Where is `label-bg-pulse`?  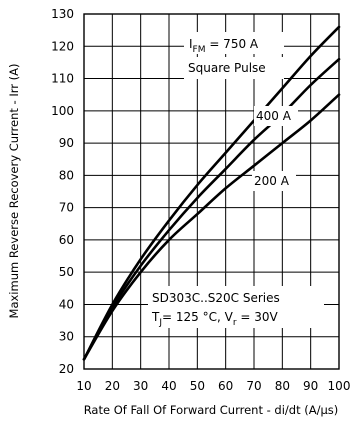 label-bg-pulse is located at coordinates (234, 68).